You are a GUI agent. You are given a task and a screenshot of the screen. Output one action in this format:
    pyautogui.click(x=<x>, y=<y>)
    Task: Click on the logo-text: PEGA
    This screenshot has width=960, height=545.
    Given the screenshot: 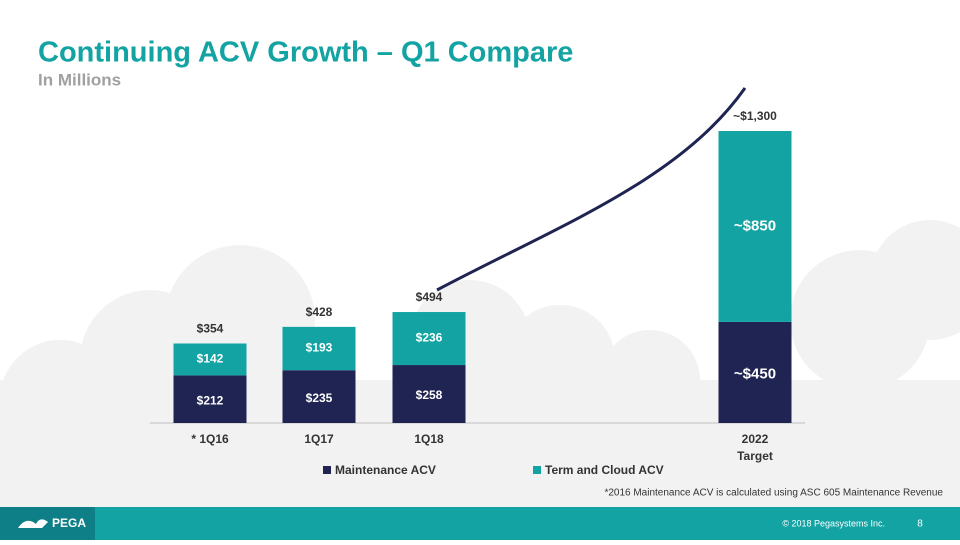 What is the action you would take?
    pyautogui.click(x=69, y=523)
    